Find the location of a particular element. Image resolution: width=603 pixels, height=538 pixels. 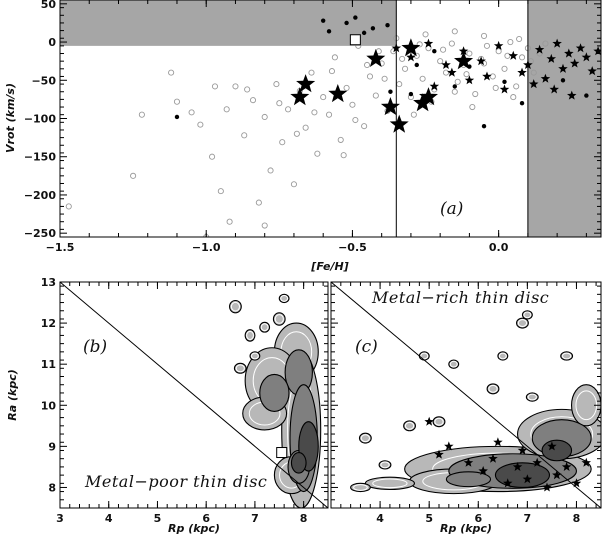

y-tick-label: −100 is located at coordinates (40, 119).